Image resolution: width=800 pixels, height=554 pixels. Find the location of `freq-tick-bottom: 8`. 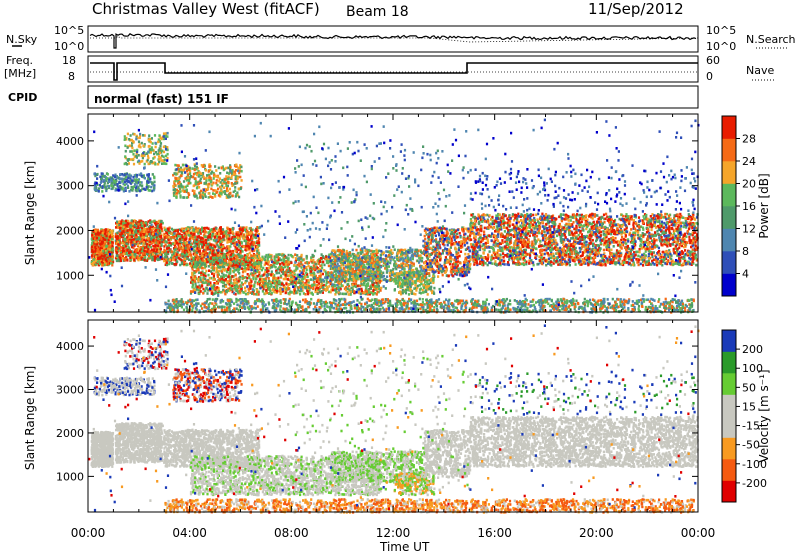

freq-tick-bottom: 8 is located at coordinates (71, 76).